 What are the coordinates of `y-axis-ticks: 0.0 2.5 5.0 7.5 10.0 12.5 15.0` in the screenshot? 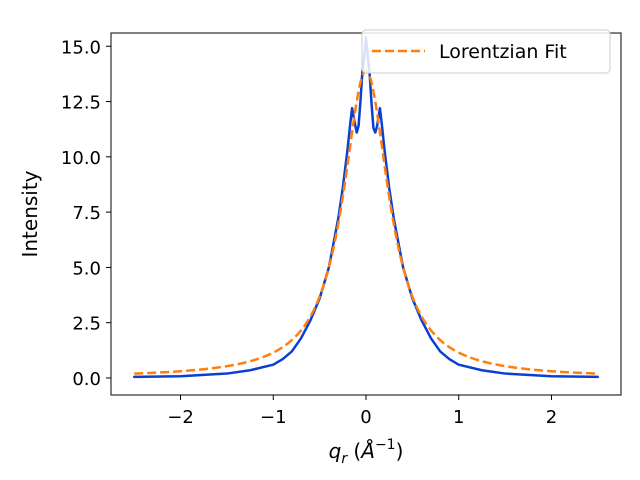 It's located at (86, 213).